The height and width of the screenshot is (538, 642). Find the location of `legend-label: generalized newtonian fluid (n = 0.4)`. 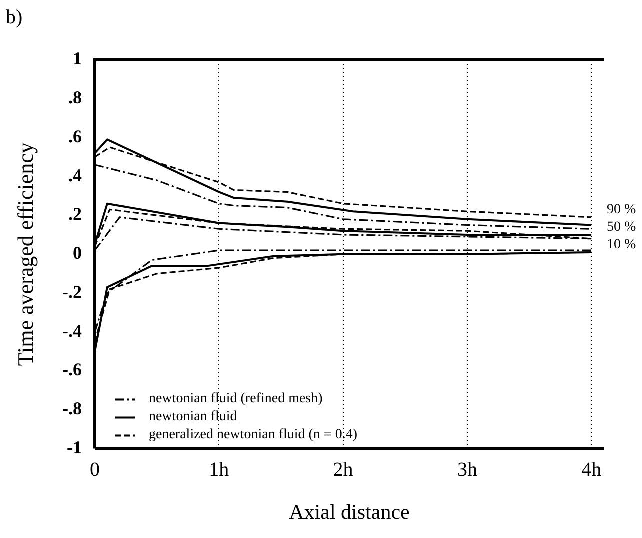

legend-label: generalized newtonian fluid (n = 0.4) is located at coordinates (253, 434).